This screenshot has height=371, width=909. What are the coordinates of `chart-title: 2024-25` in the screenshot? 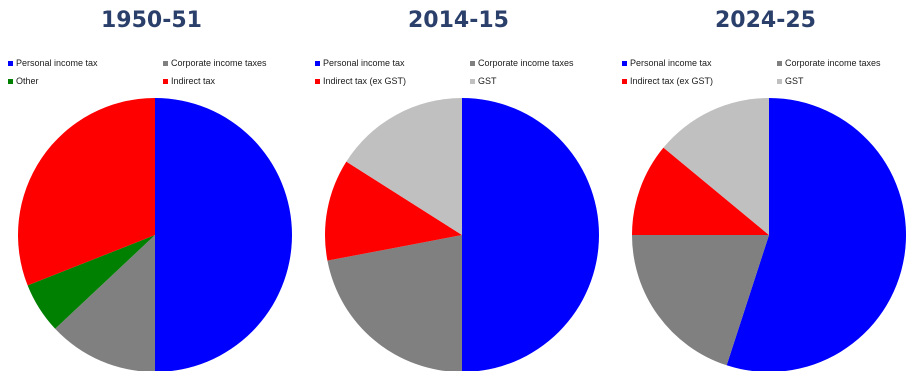 It's located at (765, 20).